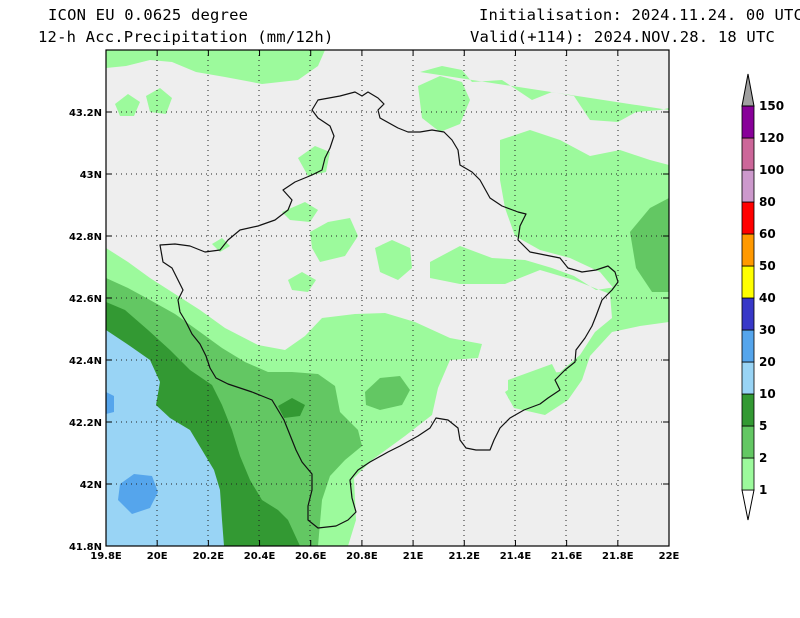 This screenshot has width=800, height=618. I want to click on lon-tick-label: 21.4E, so click(516, 556).